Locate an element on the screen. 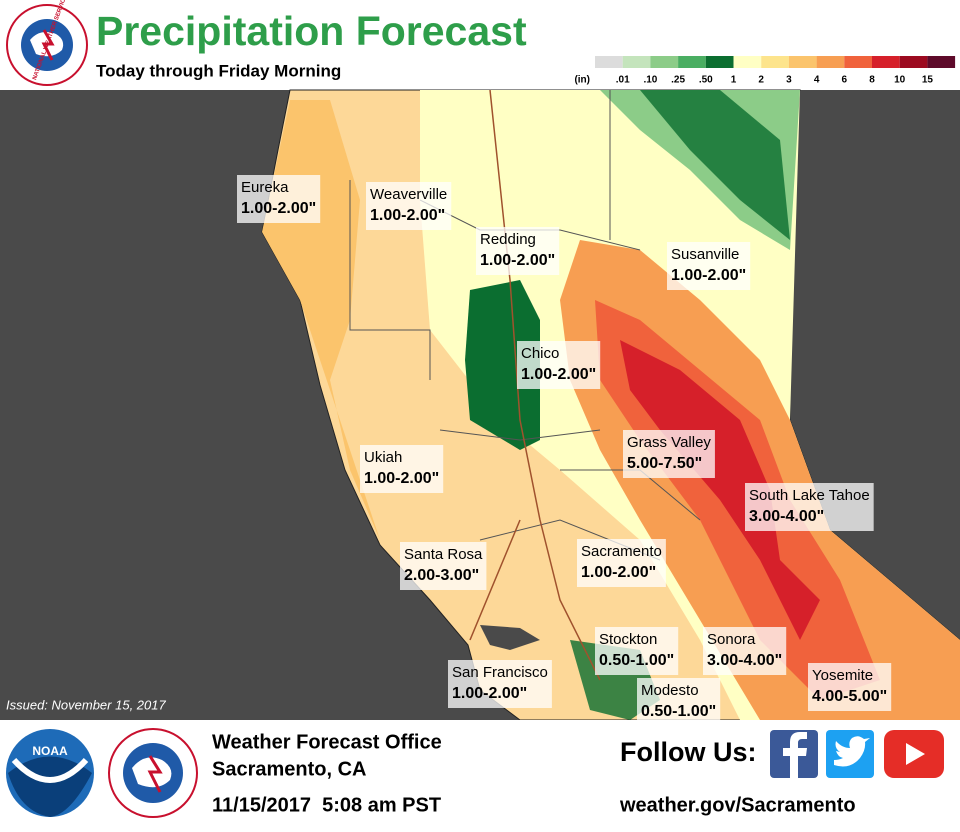  header-bg is located at coordinates (480, 45).